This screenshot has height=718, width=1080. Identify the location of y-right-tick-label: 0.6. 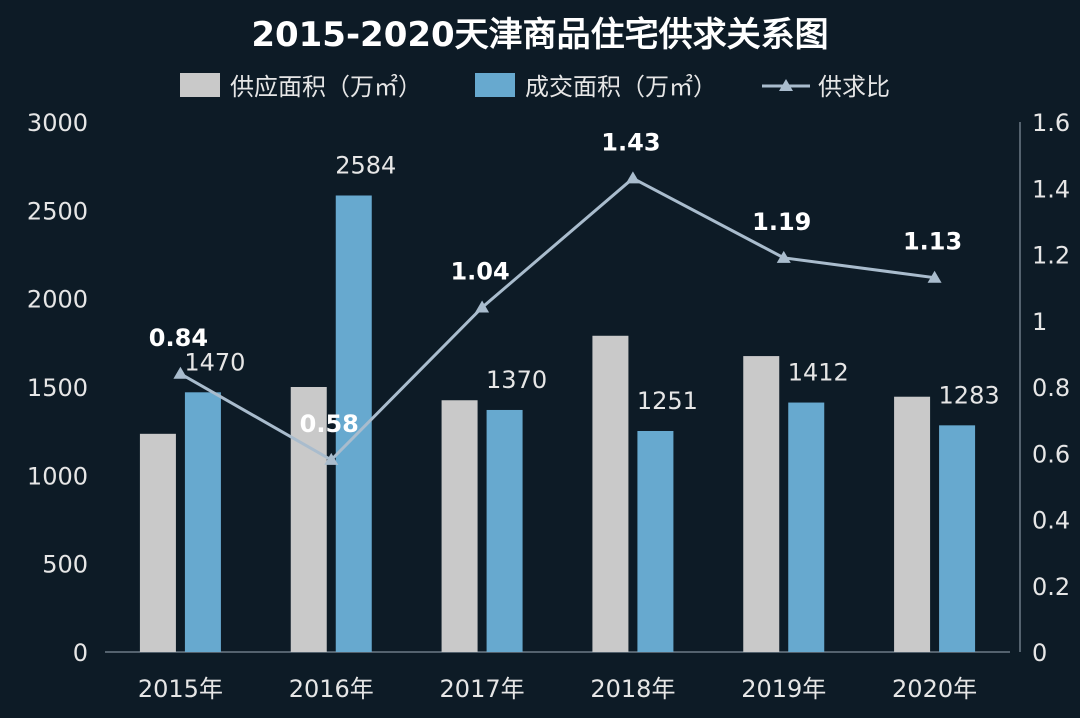
(1051, 454).